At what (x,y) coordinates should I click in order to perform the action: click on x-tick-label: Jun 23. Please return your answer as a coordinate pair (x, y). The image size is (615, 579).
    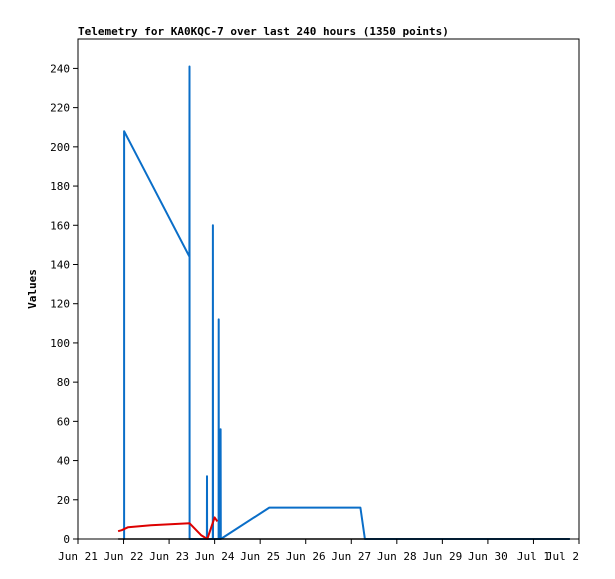
    Looking at the image, I should click on (169, 556).